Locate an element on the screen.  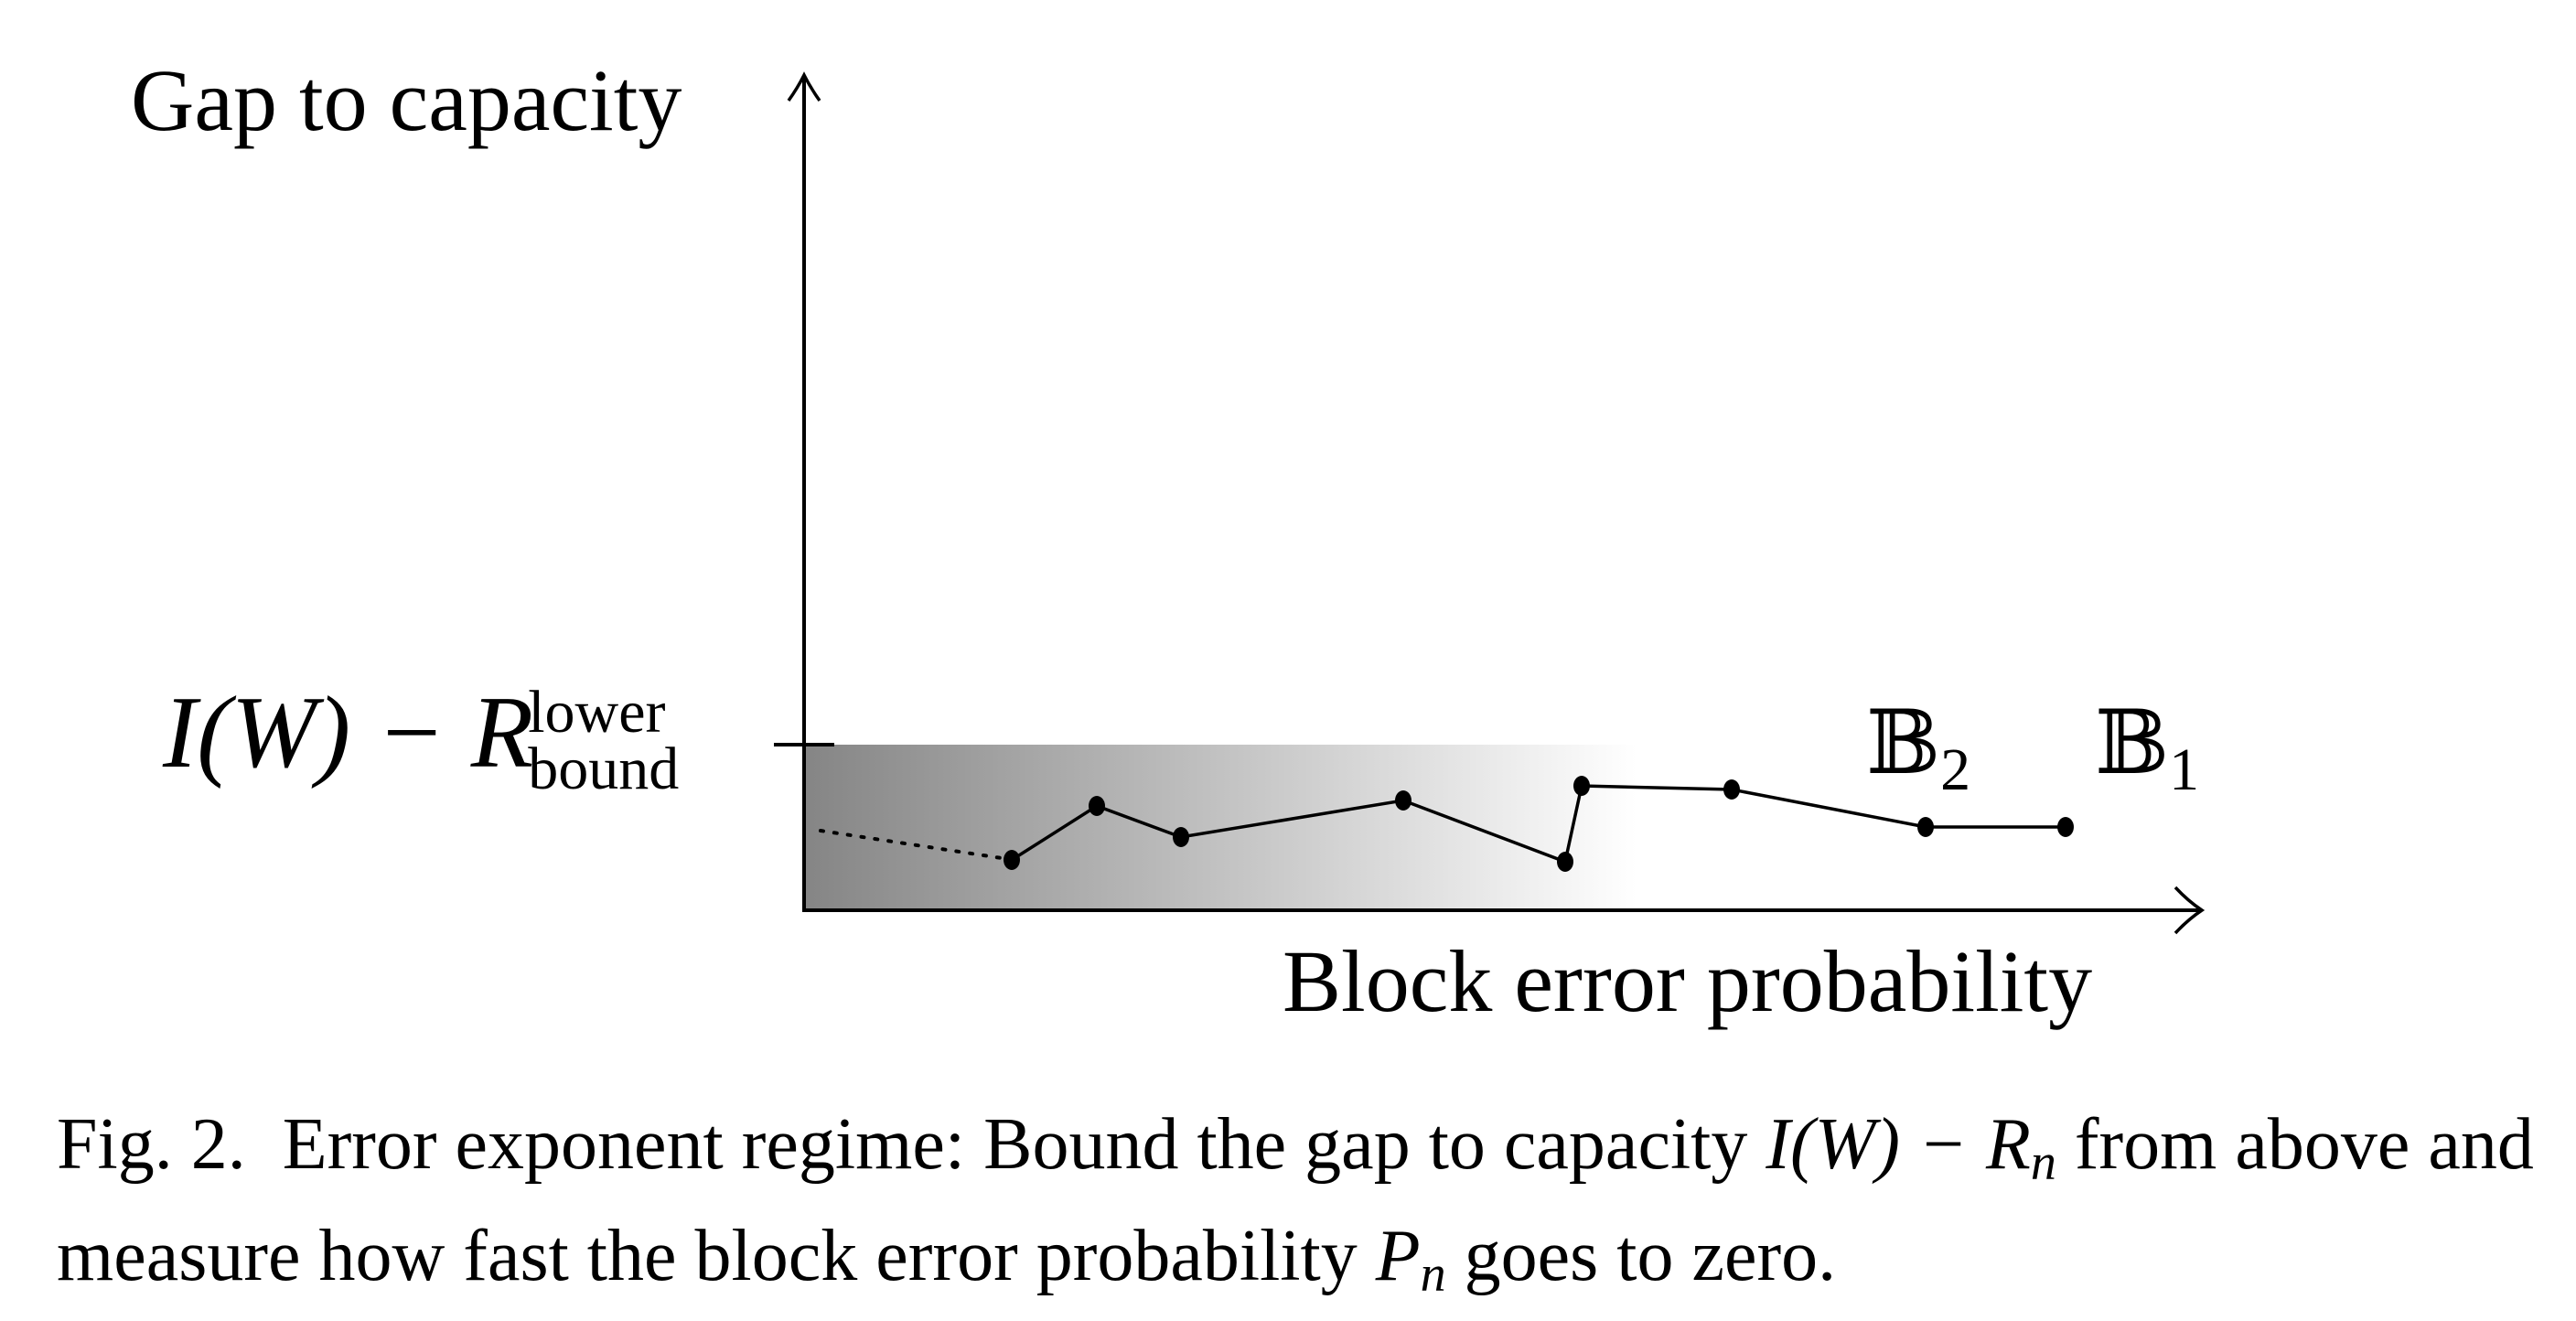
dotted-extension is located at coordinates (912, 844).